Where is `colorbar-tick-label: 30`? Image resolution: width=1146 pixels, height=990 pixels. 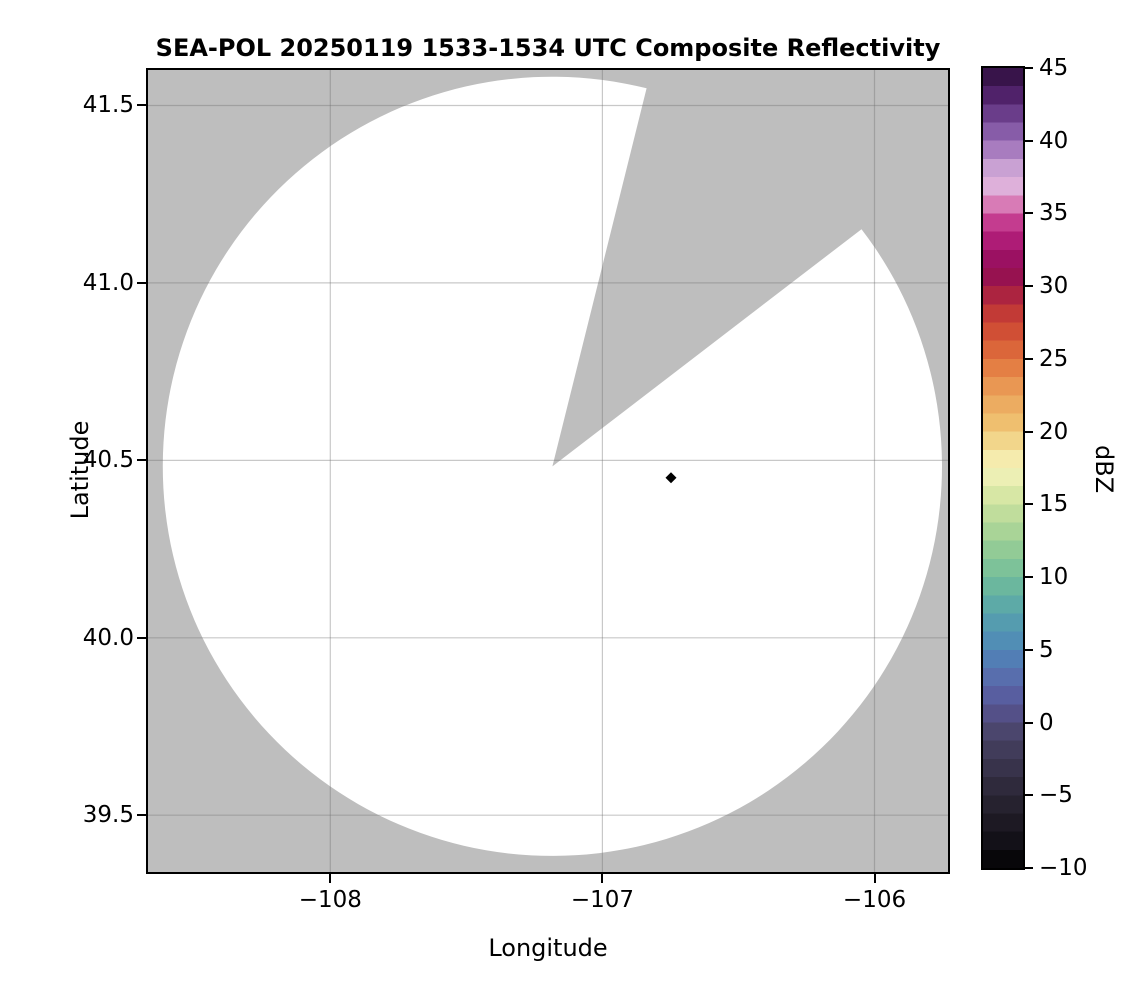
colorbar-tick-label: 30 is located at coordinates (1054, 286).